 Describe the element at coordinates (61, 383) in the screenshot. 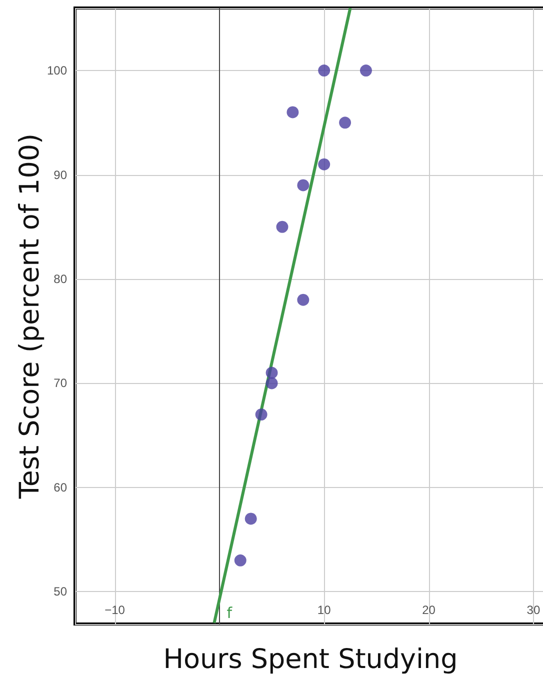

I see `y-tick-label: 70` at that location.